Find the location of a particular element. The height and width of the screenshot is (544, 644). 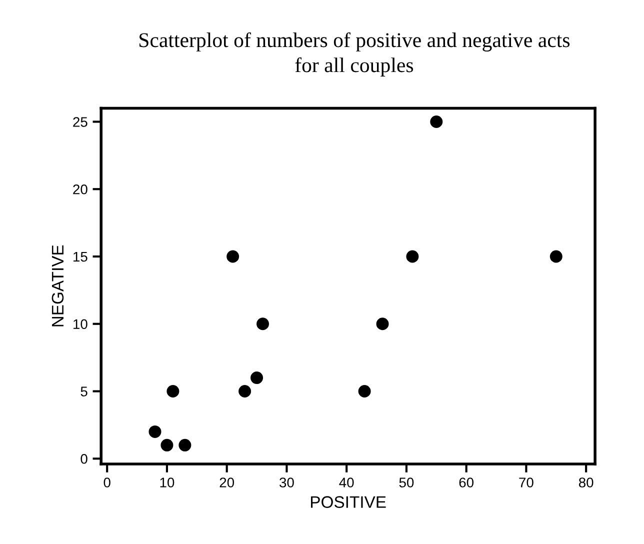

y-tick-label: 25 is located at coordinates (80, 122).